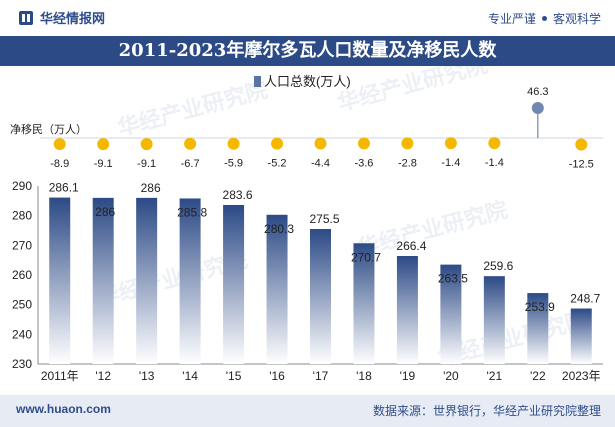 The width and height of the screenshot is (615, 427). Describe the element at coordinates (279, 229) in the screenshot. I see `population-value-label: 280.3` at that location.